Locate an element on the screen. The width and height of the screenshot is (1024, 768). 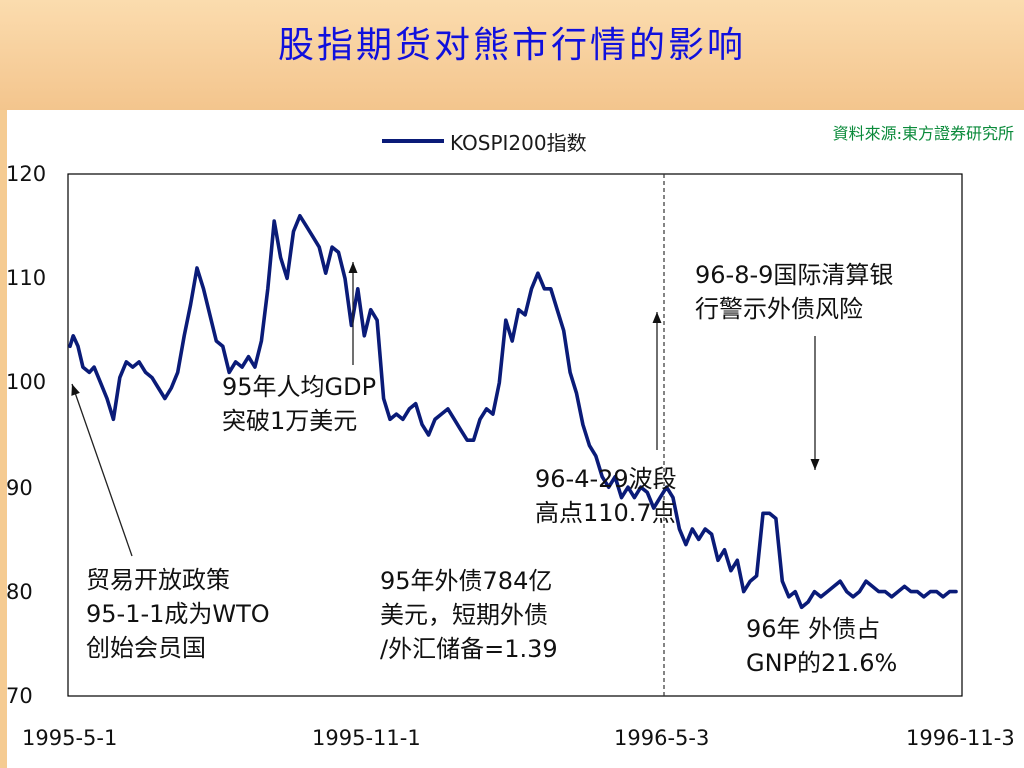
legend-label: KOSPI200指数 is located at coordinates (518, 142).